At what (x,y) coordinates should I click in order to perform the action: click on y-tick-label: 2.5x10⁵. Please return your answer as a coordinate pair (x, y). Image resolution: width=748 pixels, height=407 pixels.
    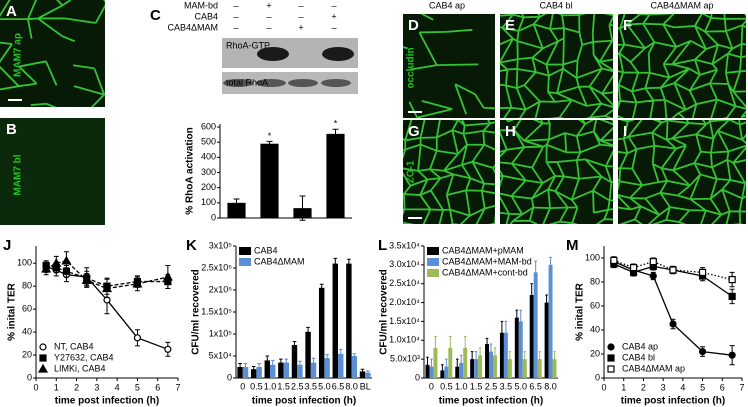
    Looking at the image, I should click on (216, 267).